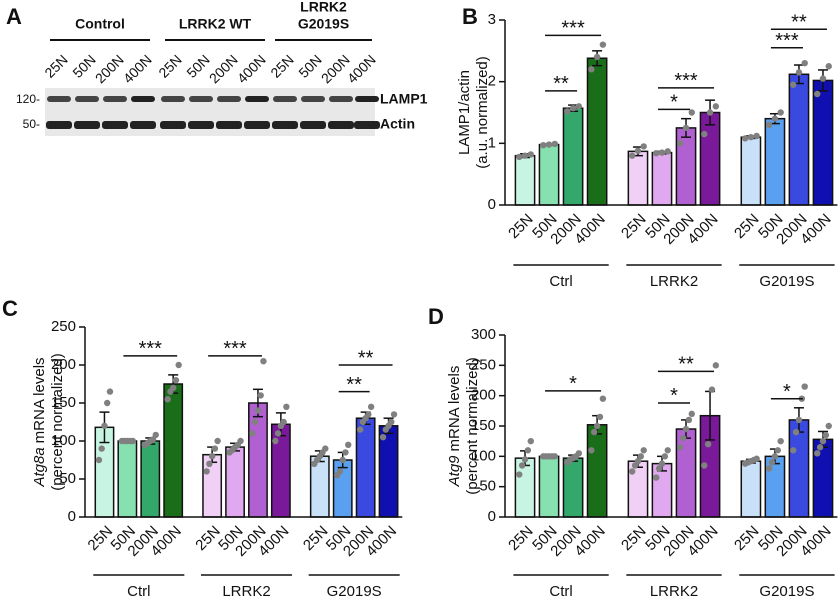 This screenshot has height=599, width=839. I want to click on y-tick-label: 200, so click(63, 364).